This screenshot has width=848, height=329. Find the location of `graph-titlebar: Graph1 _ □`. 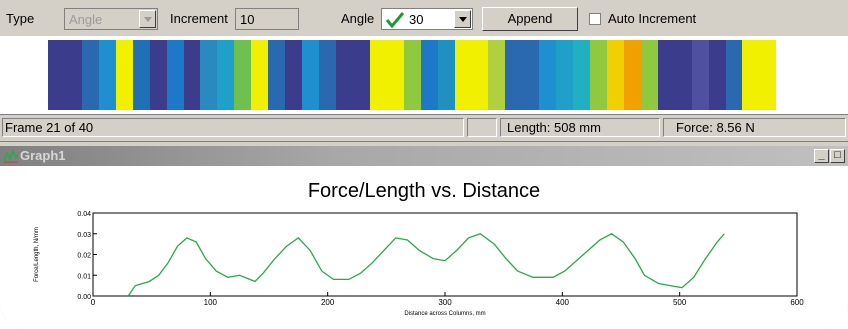

graph-titlebar: Graph1 _ □ is located at coordinates (424, 156).